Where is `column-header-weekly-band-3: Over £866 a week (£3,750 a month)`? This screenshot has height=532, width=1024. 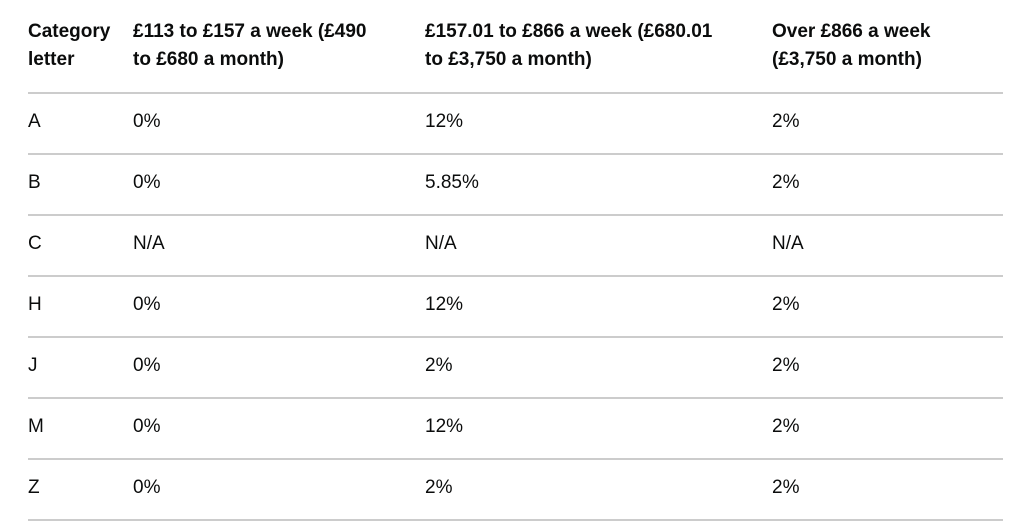
column-header-weekly-band-3: Over £866 a week (£3,750 a month) is located at coordinates (887, 47).